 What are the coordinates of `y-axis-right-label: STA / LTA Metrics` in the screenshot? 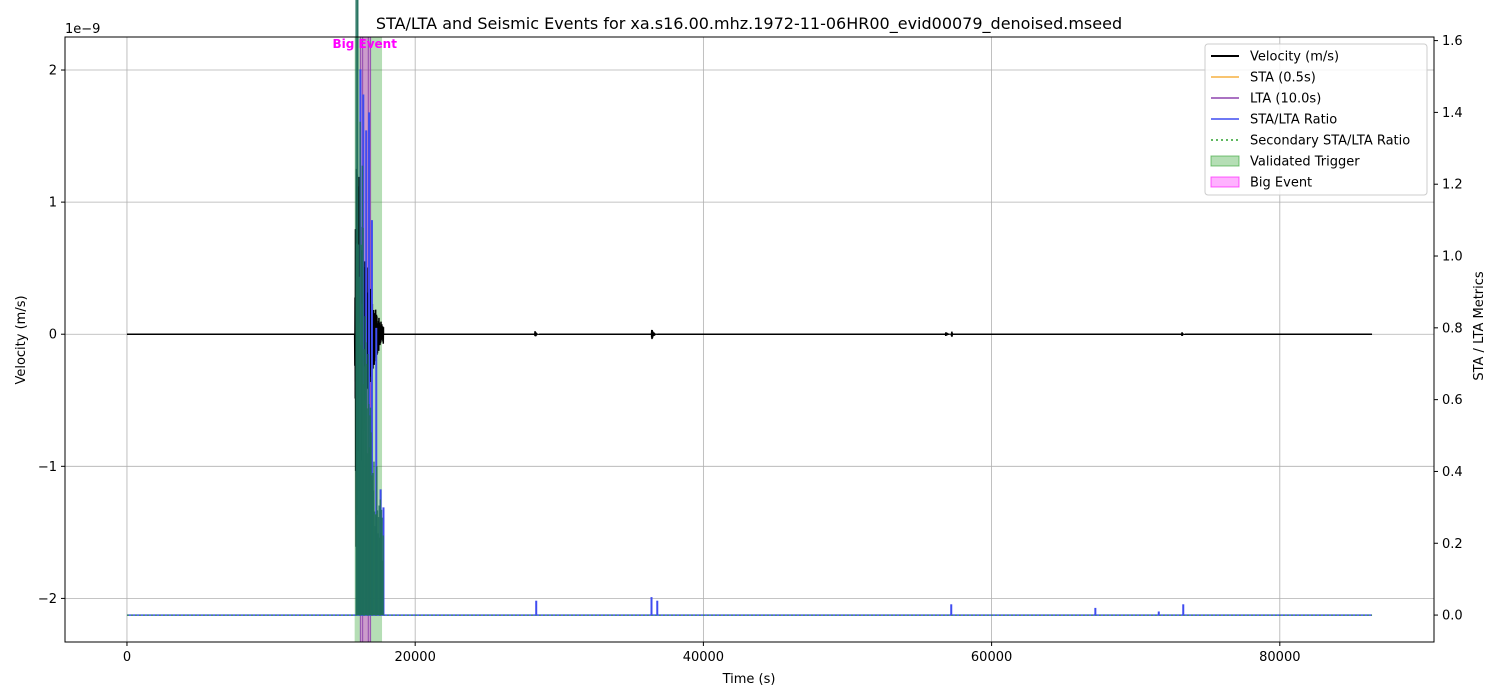 It's located at (1479, 326).